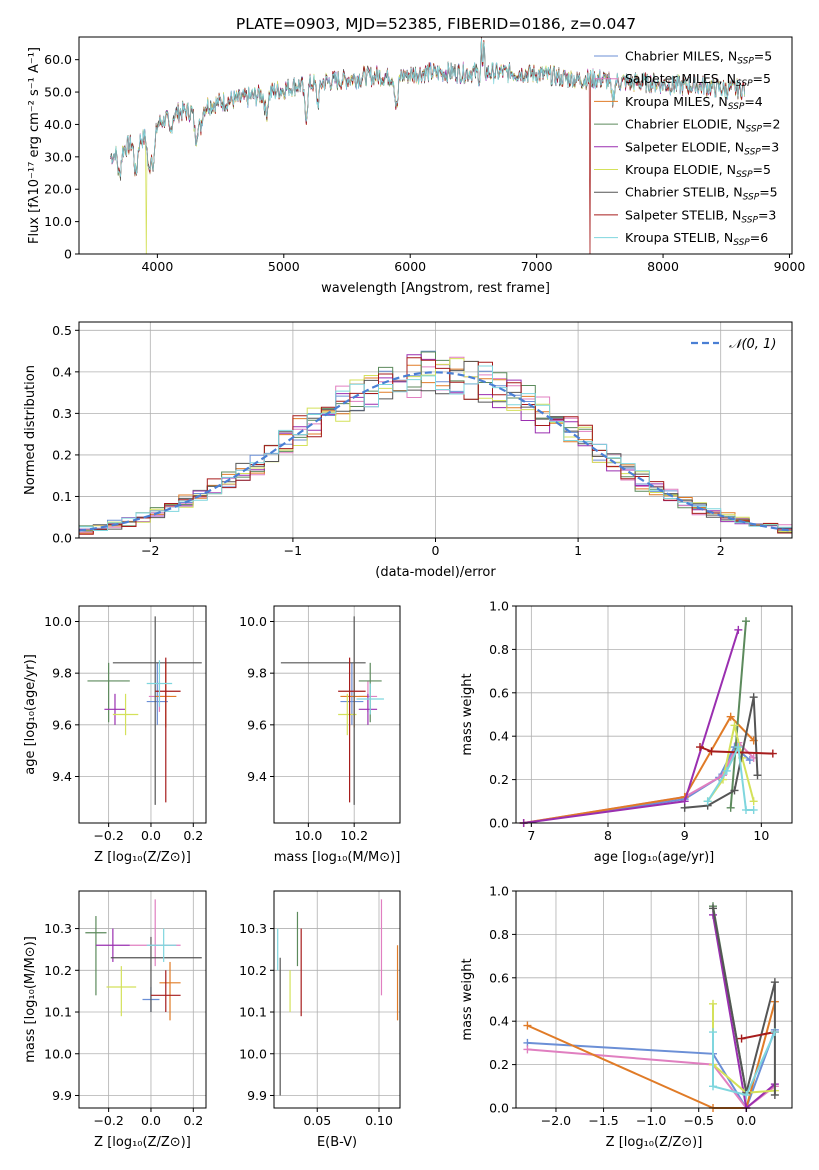 The height and width of the screenshot is (1170, 819). I want to click on legend-label: Kroupa ELODIE, N, so click(680, 169).